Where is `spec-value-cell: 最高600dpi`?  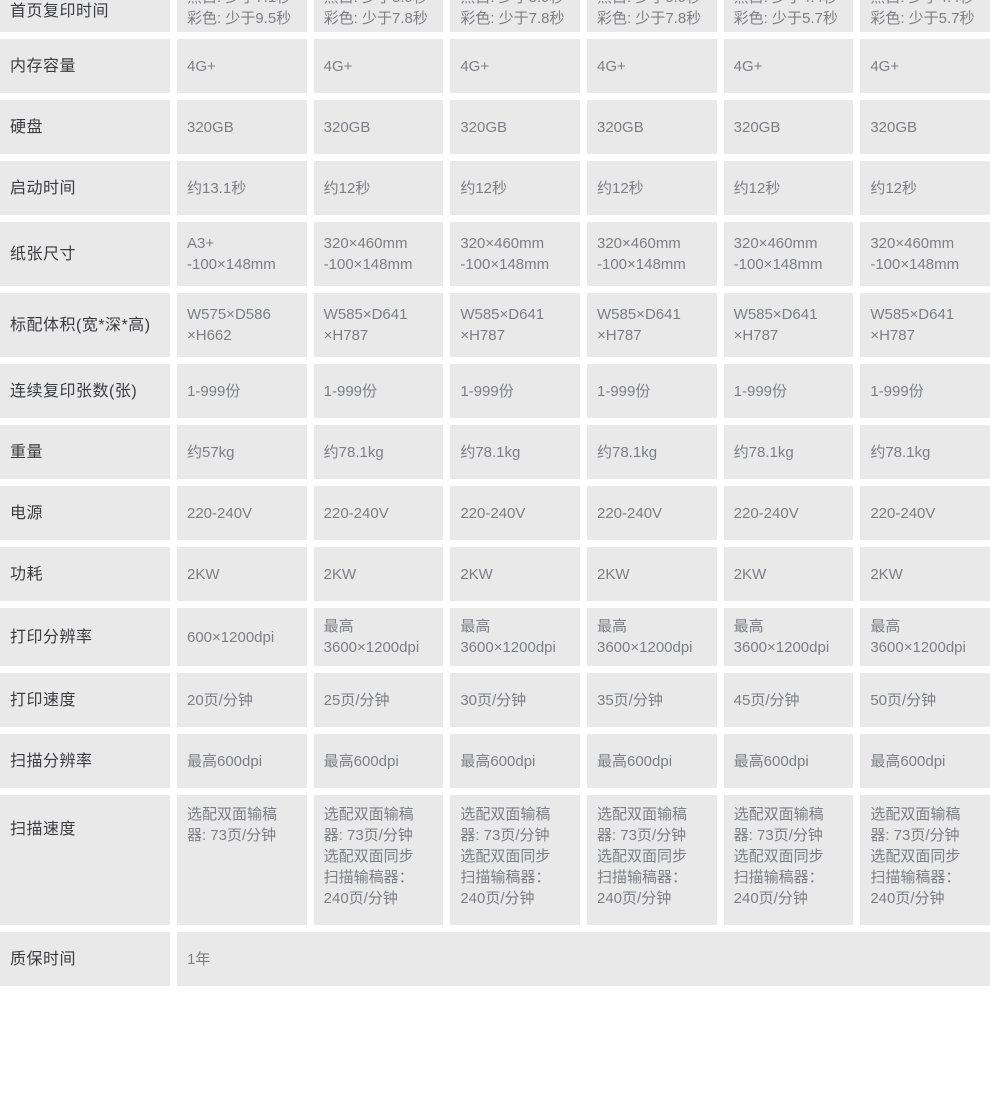 spec-value-cell: 最高600dpi is located at coordinates (652, 761).